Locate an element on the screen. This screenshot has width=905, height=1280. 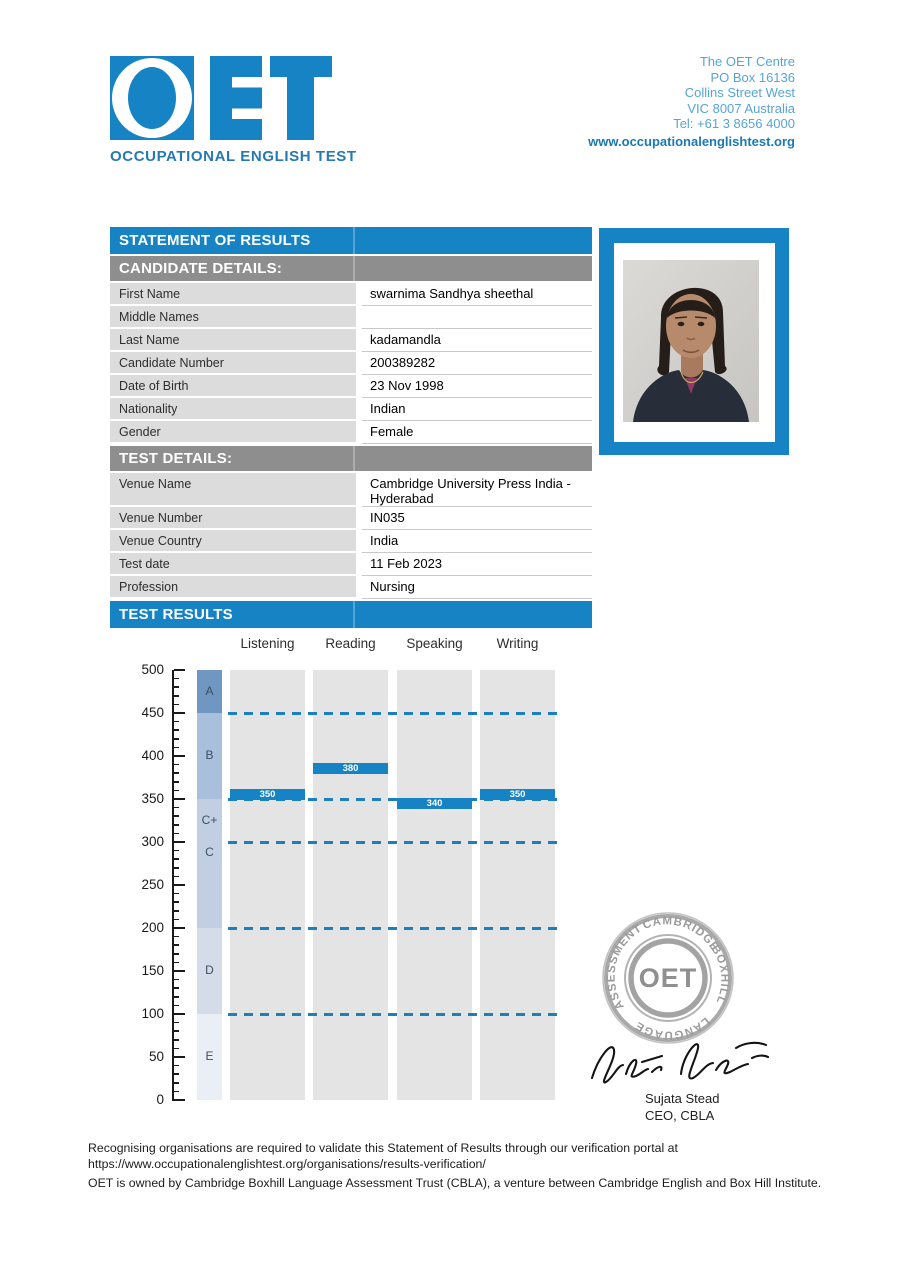
oet-logo-icon is located at coordinates (221, 98).